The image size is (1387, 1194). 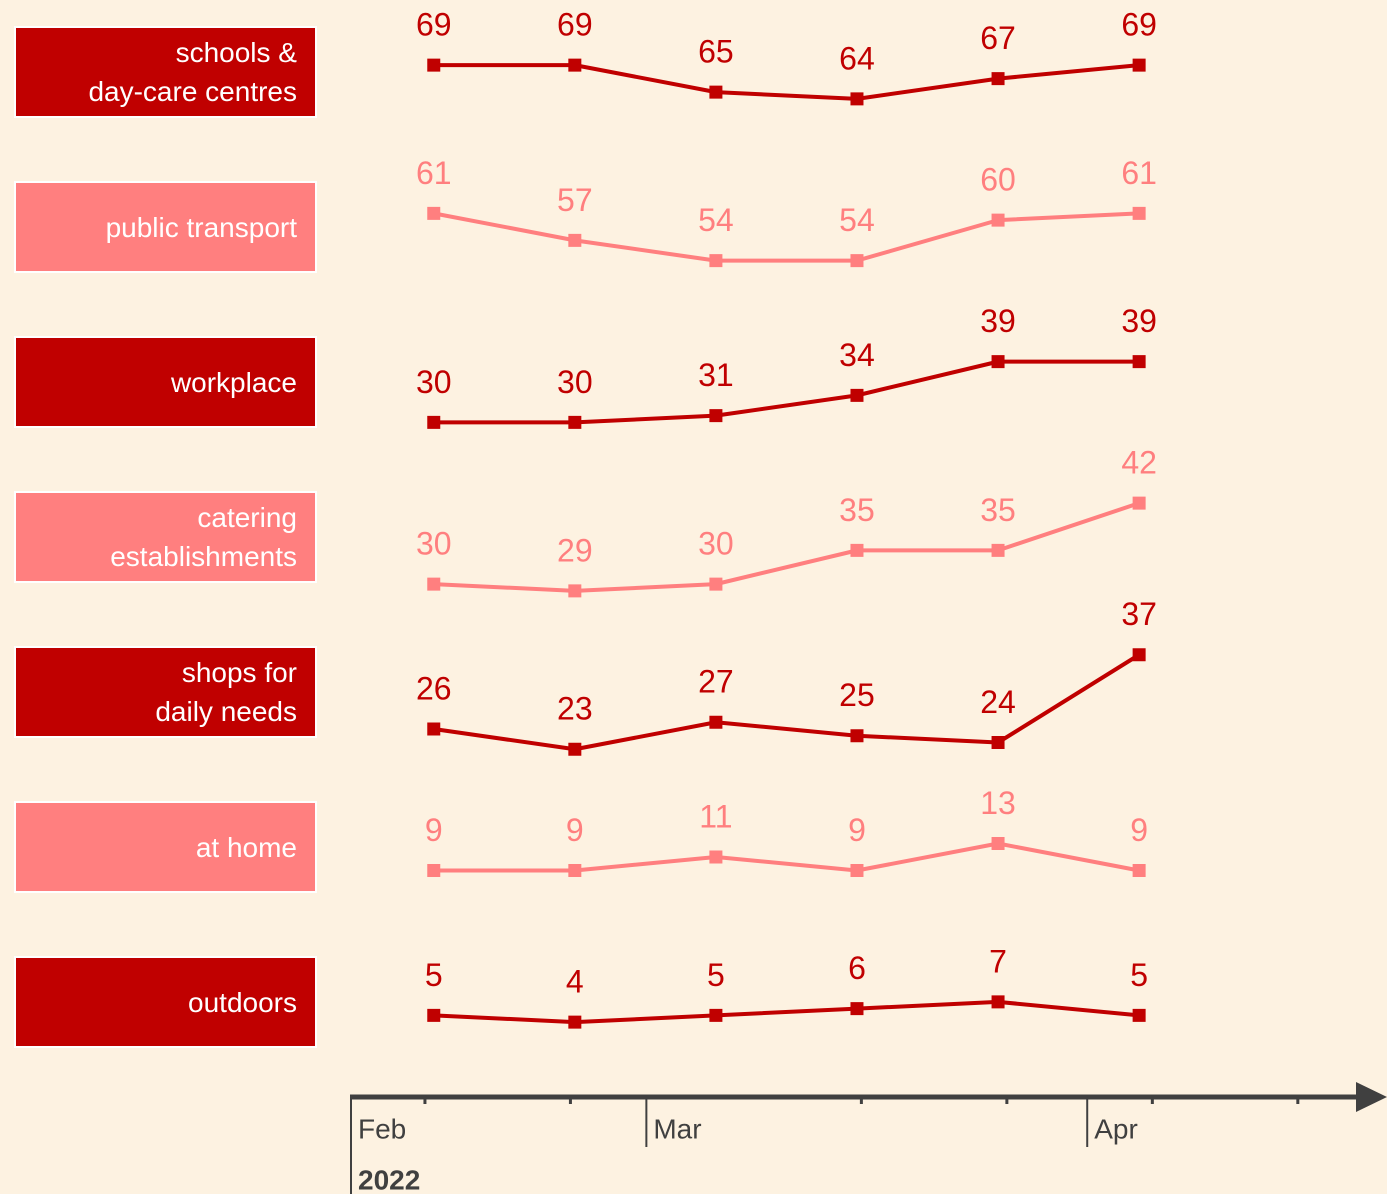 I want to click on x-tick-label: Feb, so click(x=382, y=1128).